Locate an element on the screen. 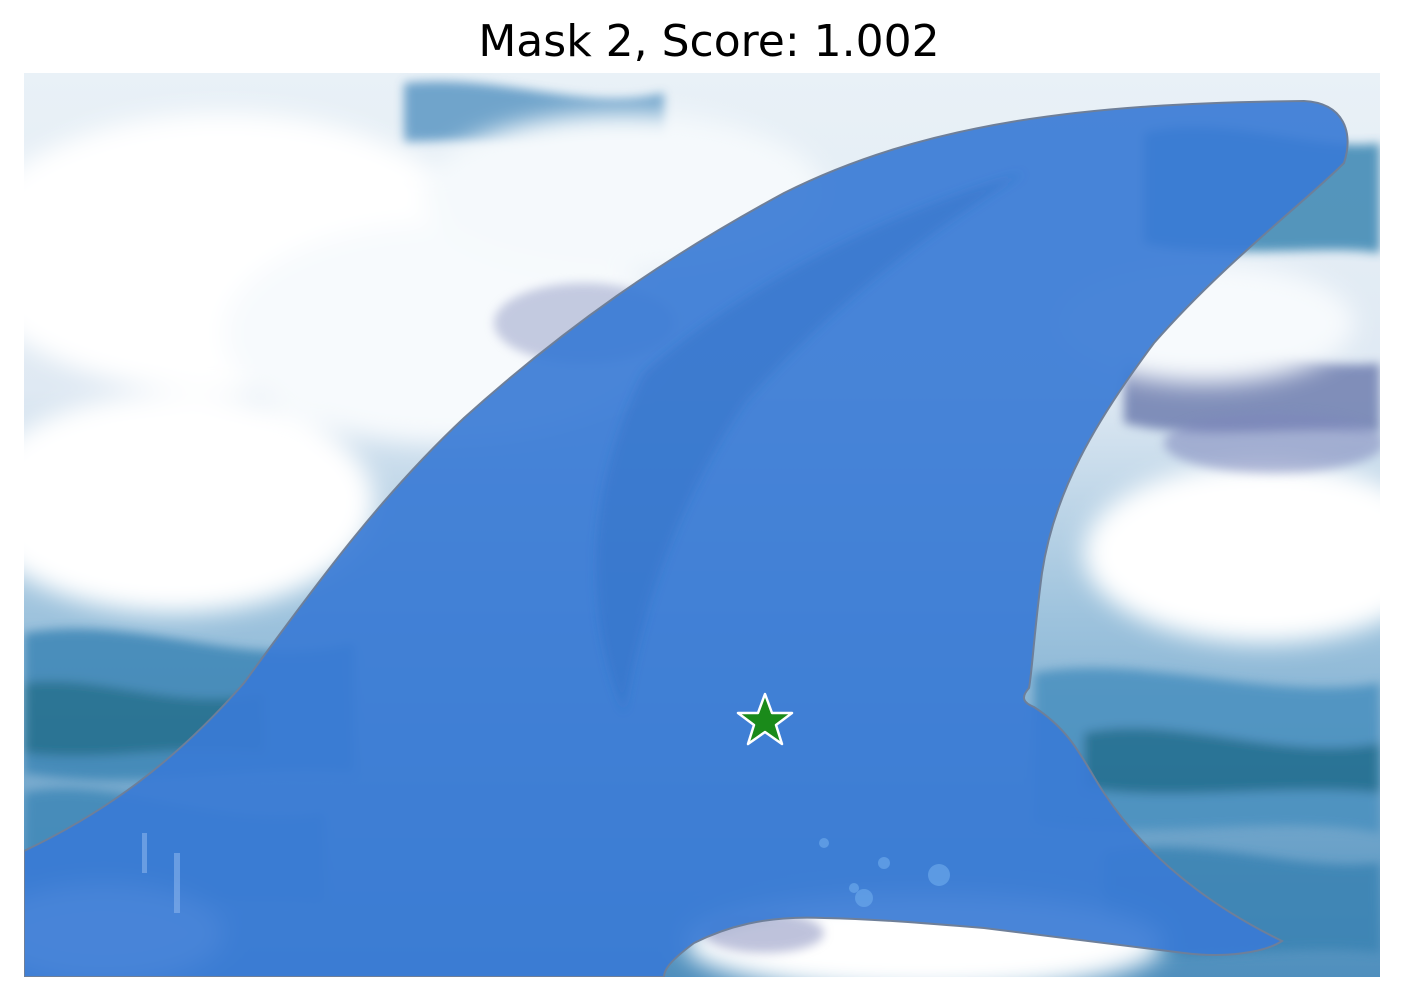 The width and height of the screenshot is (1418, 1002). figure-title: Mask 2, Score: 1.002 is located at coordinates (709, 41).